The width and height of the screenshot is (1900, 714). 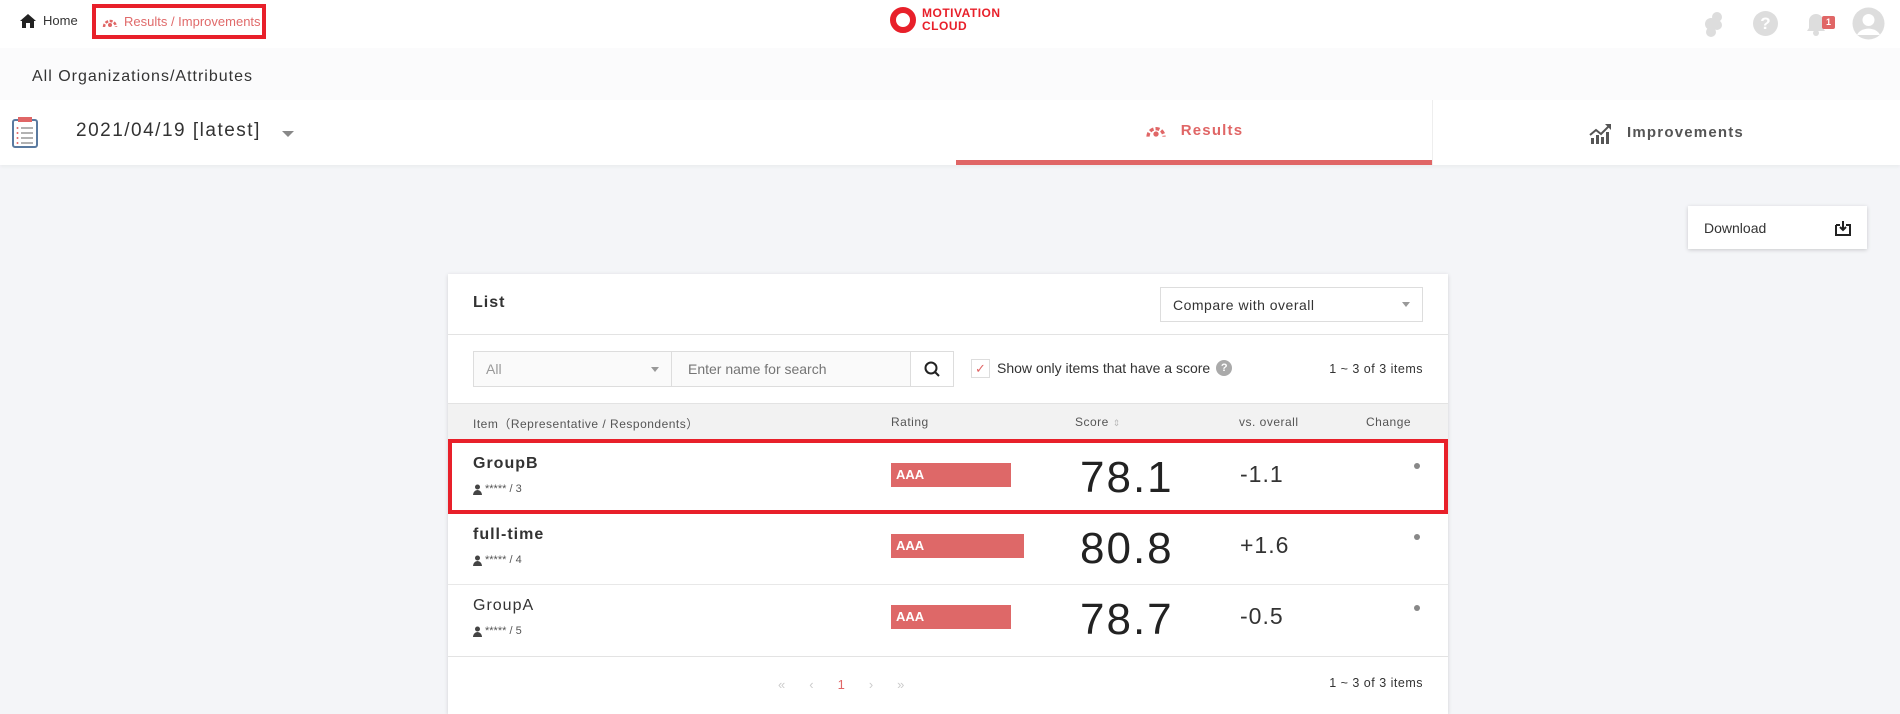 I want to click on column-score: Score ⇕, so click(x=1098, y=422).